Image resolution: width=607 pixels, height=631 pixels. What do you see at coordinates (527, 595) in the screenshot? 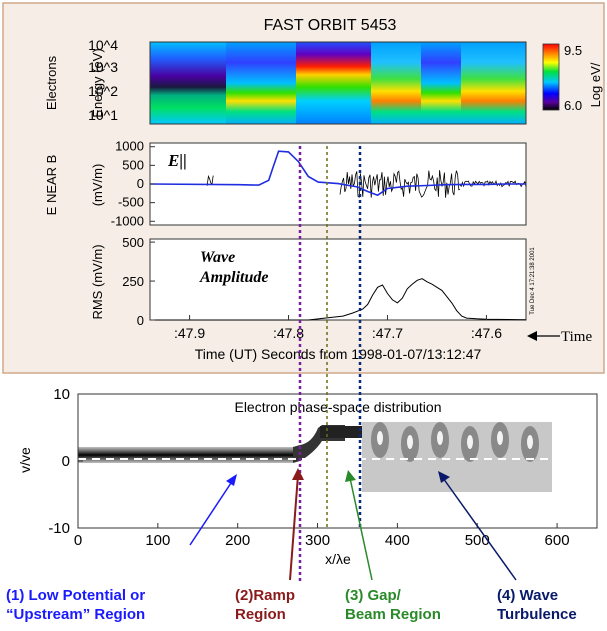
I see `annotation-4-line-1: (4) Wave` at bounding box center [527, 595].